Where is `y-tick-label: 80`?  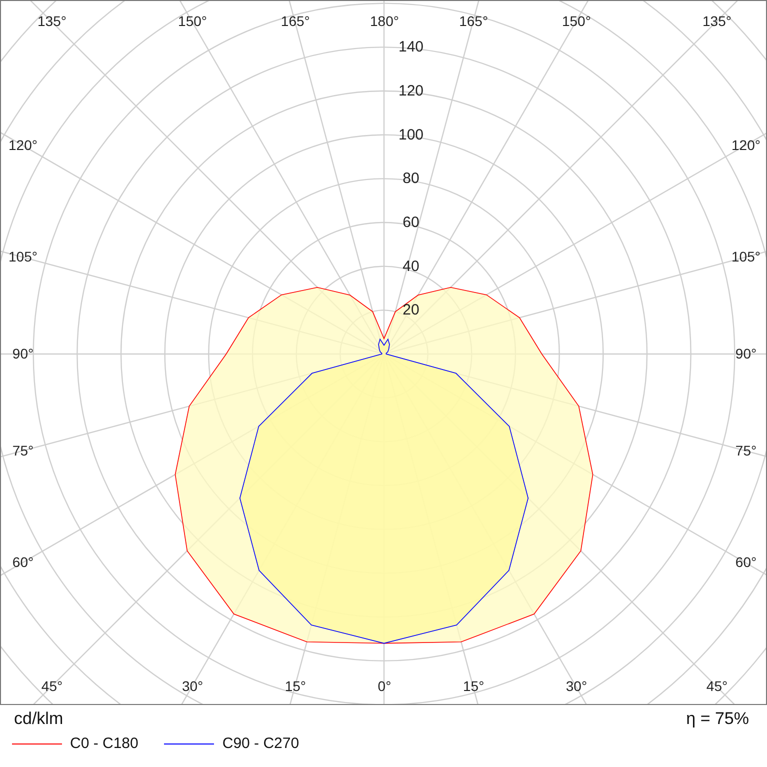
y-tick-label: 80 is located at coordinates (411, 179).